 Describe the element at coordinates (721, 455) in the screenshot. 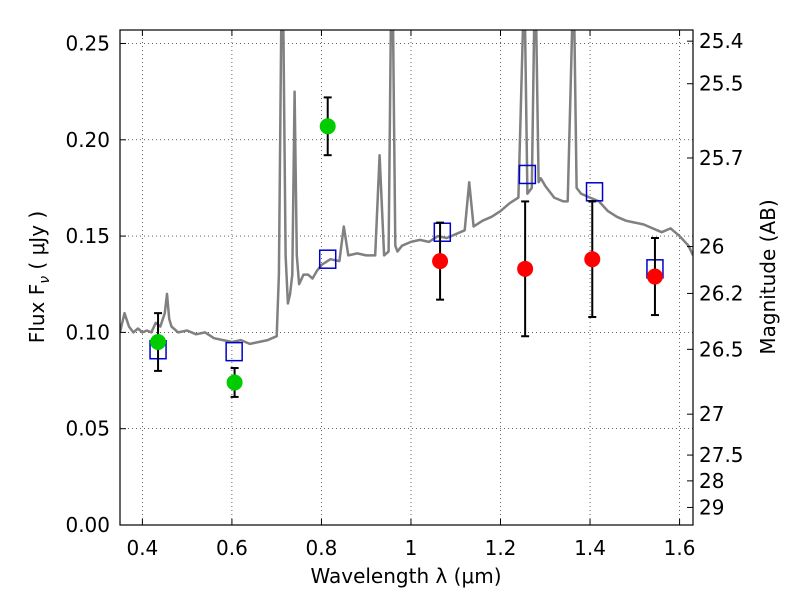

I see `y2-tick-label: 27.5` at that location.